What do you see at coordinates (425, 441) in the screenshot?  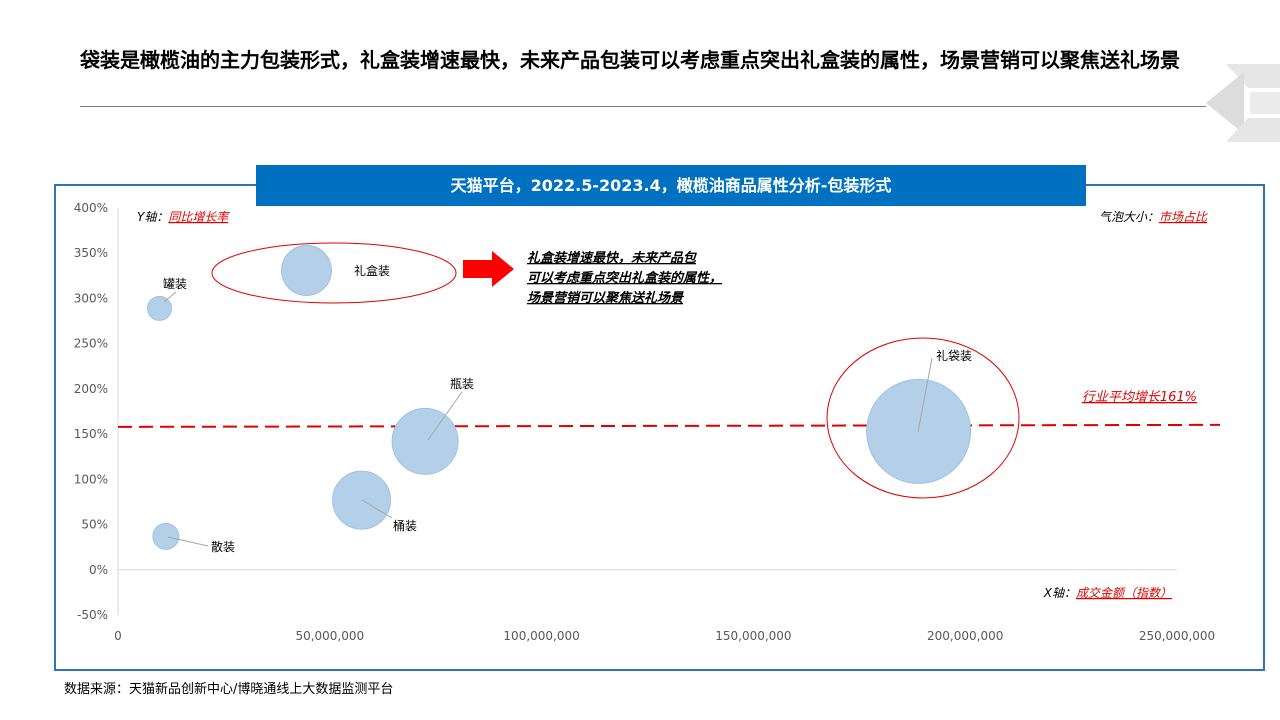 I see `bubble-瓶装` at bounding box center [425, 441].